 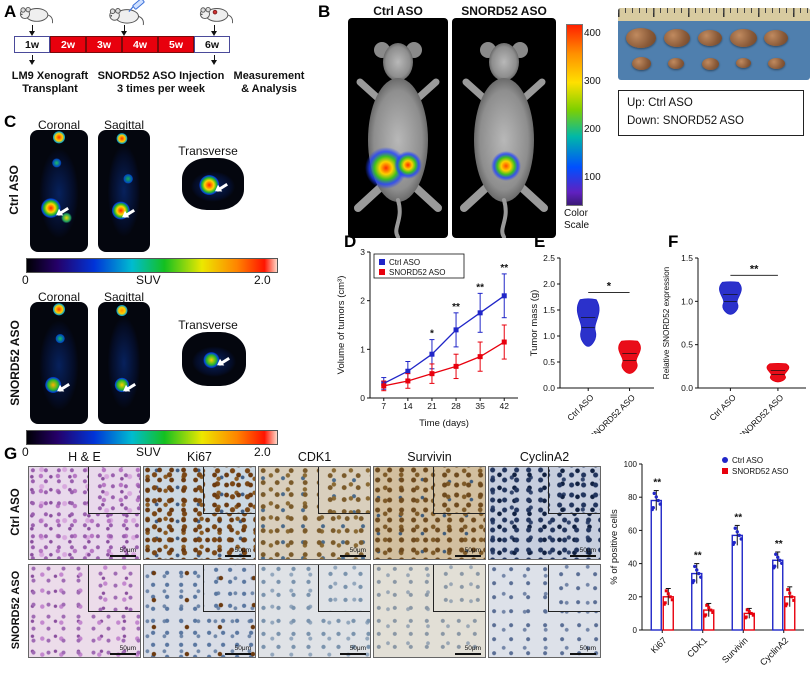 What do you see at coordinates (429, 611) in the screenshot?
I see `ihc-survivin-snord52-image: 50μm` at bounding box center [429, 611].